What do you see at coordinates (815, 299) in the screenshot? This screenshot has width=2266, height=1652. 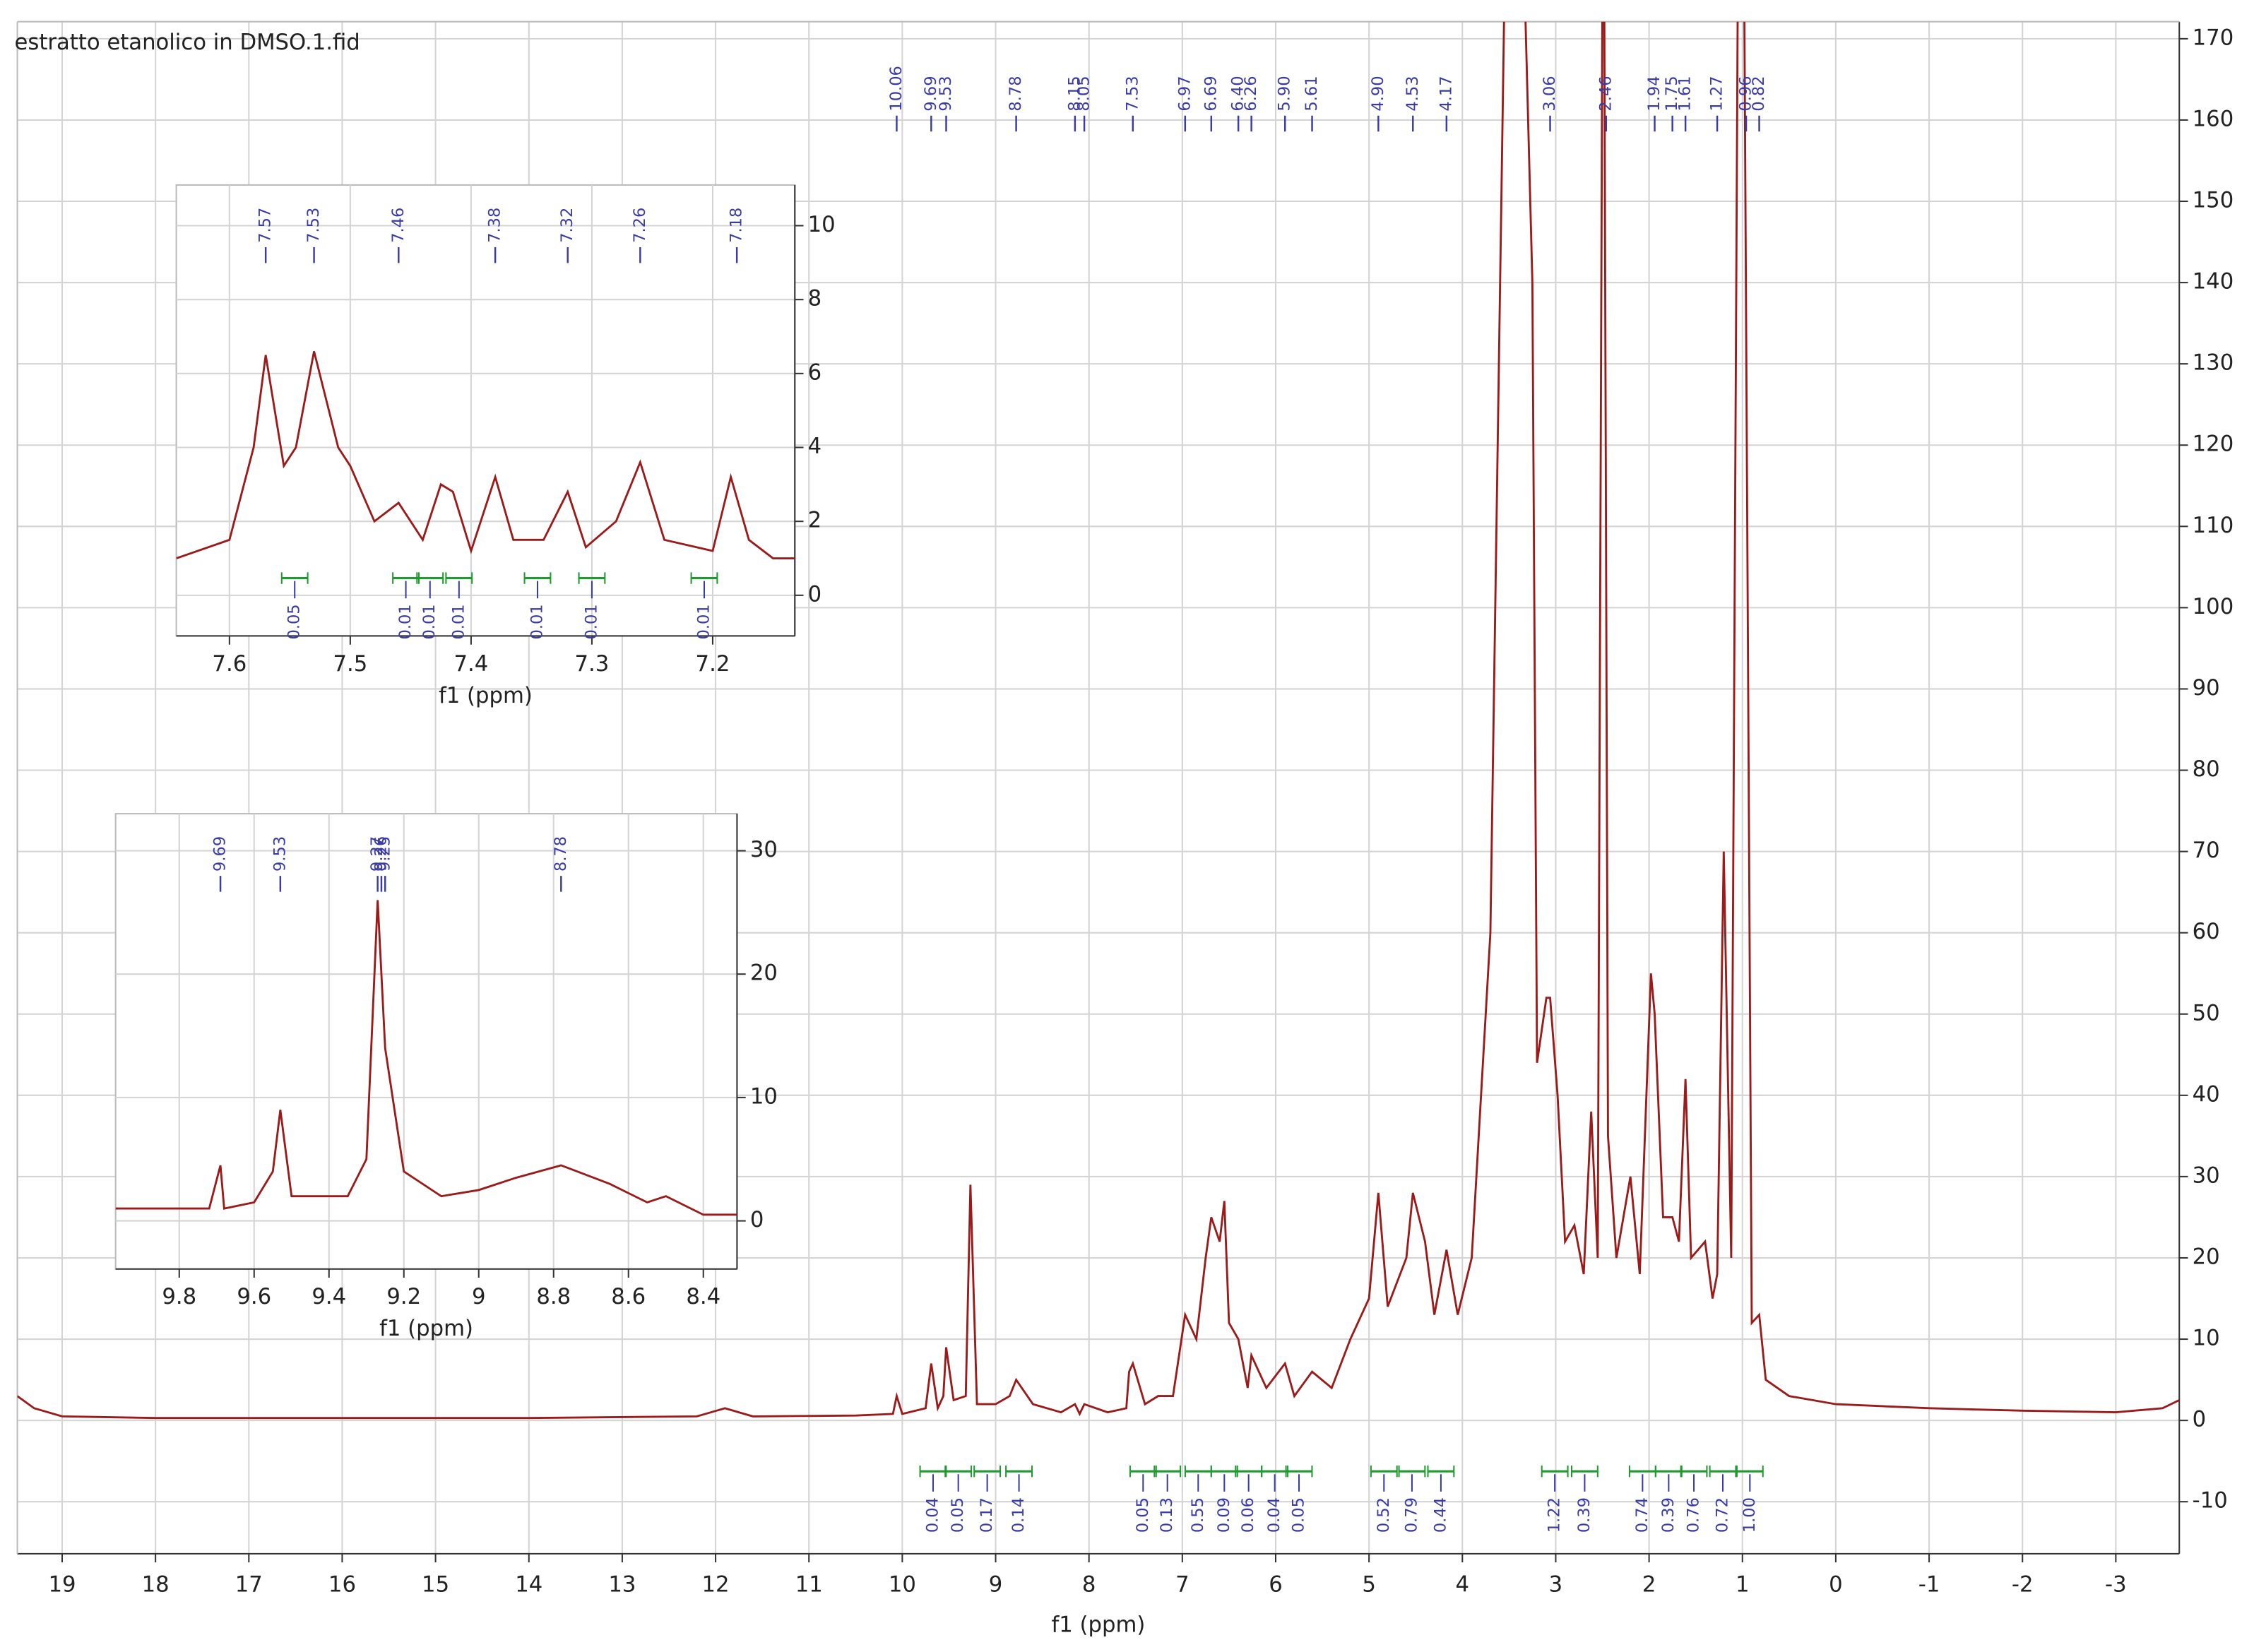 I see `y-tick-label: 8` at bounding box center [815, 299].